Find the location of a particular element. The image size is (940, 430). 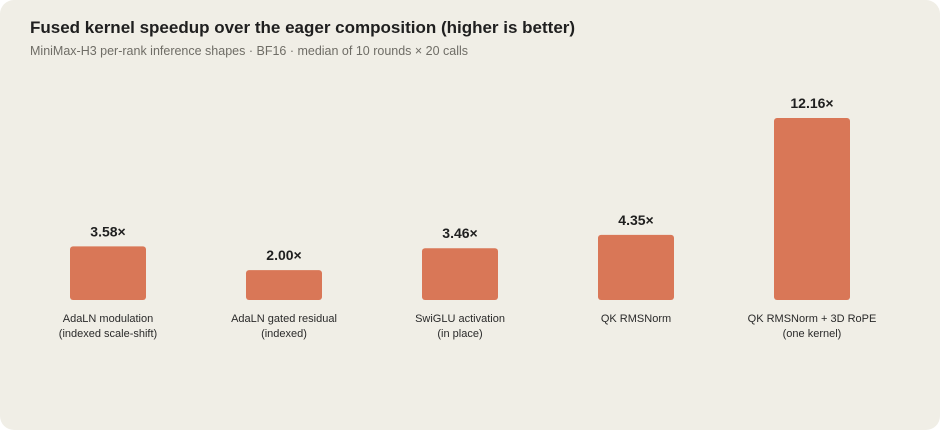

category-label-0-0: AdaLN modulation is located at coordinates (108, 319).